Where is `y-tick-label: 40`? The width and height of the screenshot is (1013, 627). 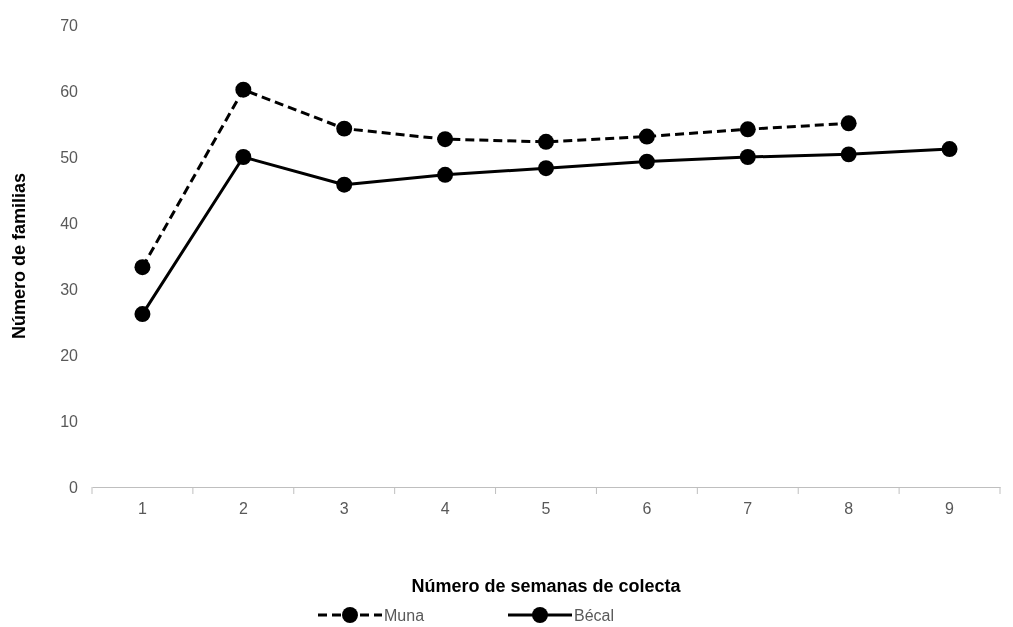
y-tick-label: 40 is located at coordinates (69, 223).